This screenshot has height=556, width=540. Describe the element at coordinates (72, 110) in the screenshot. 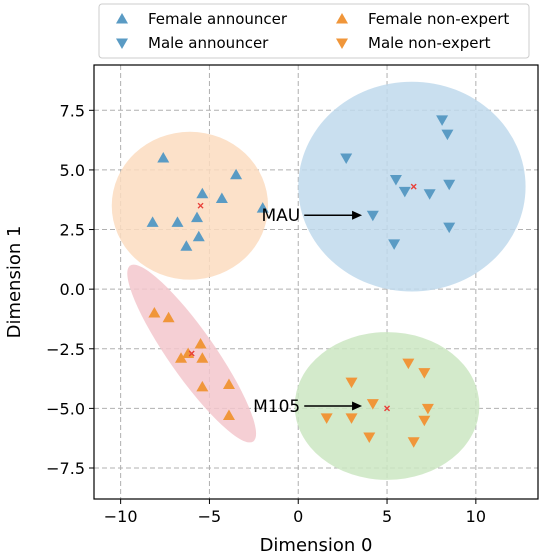

I see `y-tick-label: 7.5` at that location.